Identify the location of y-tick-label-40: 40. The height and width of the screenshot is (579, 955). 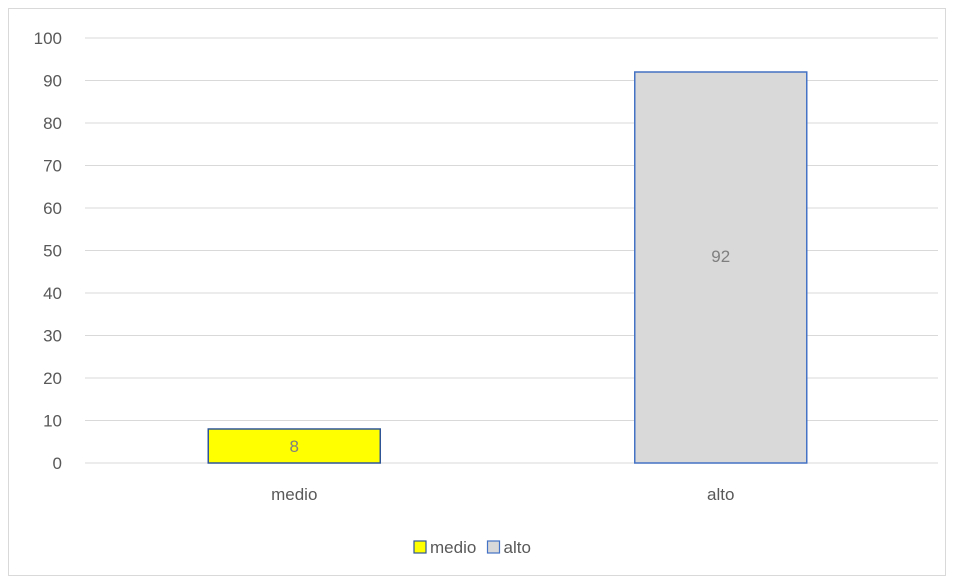
(52, 293).